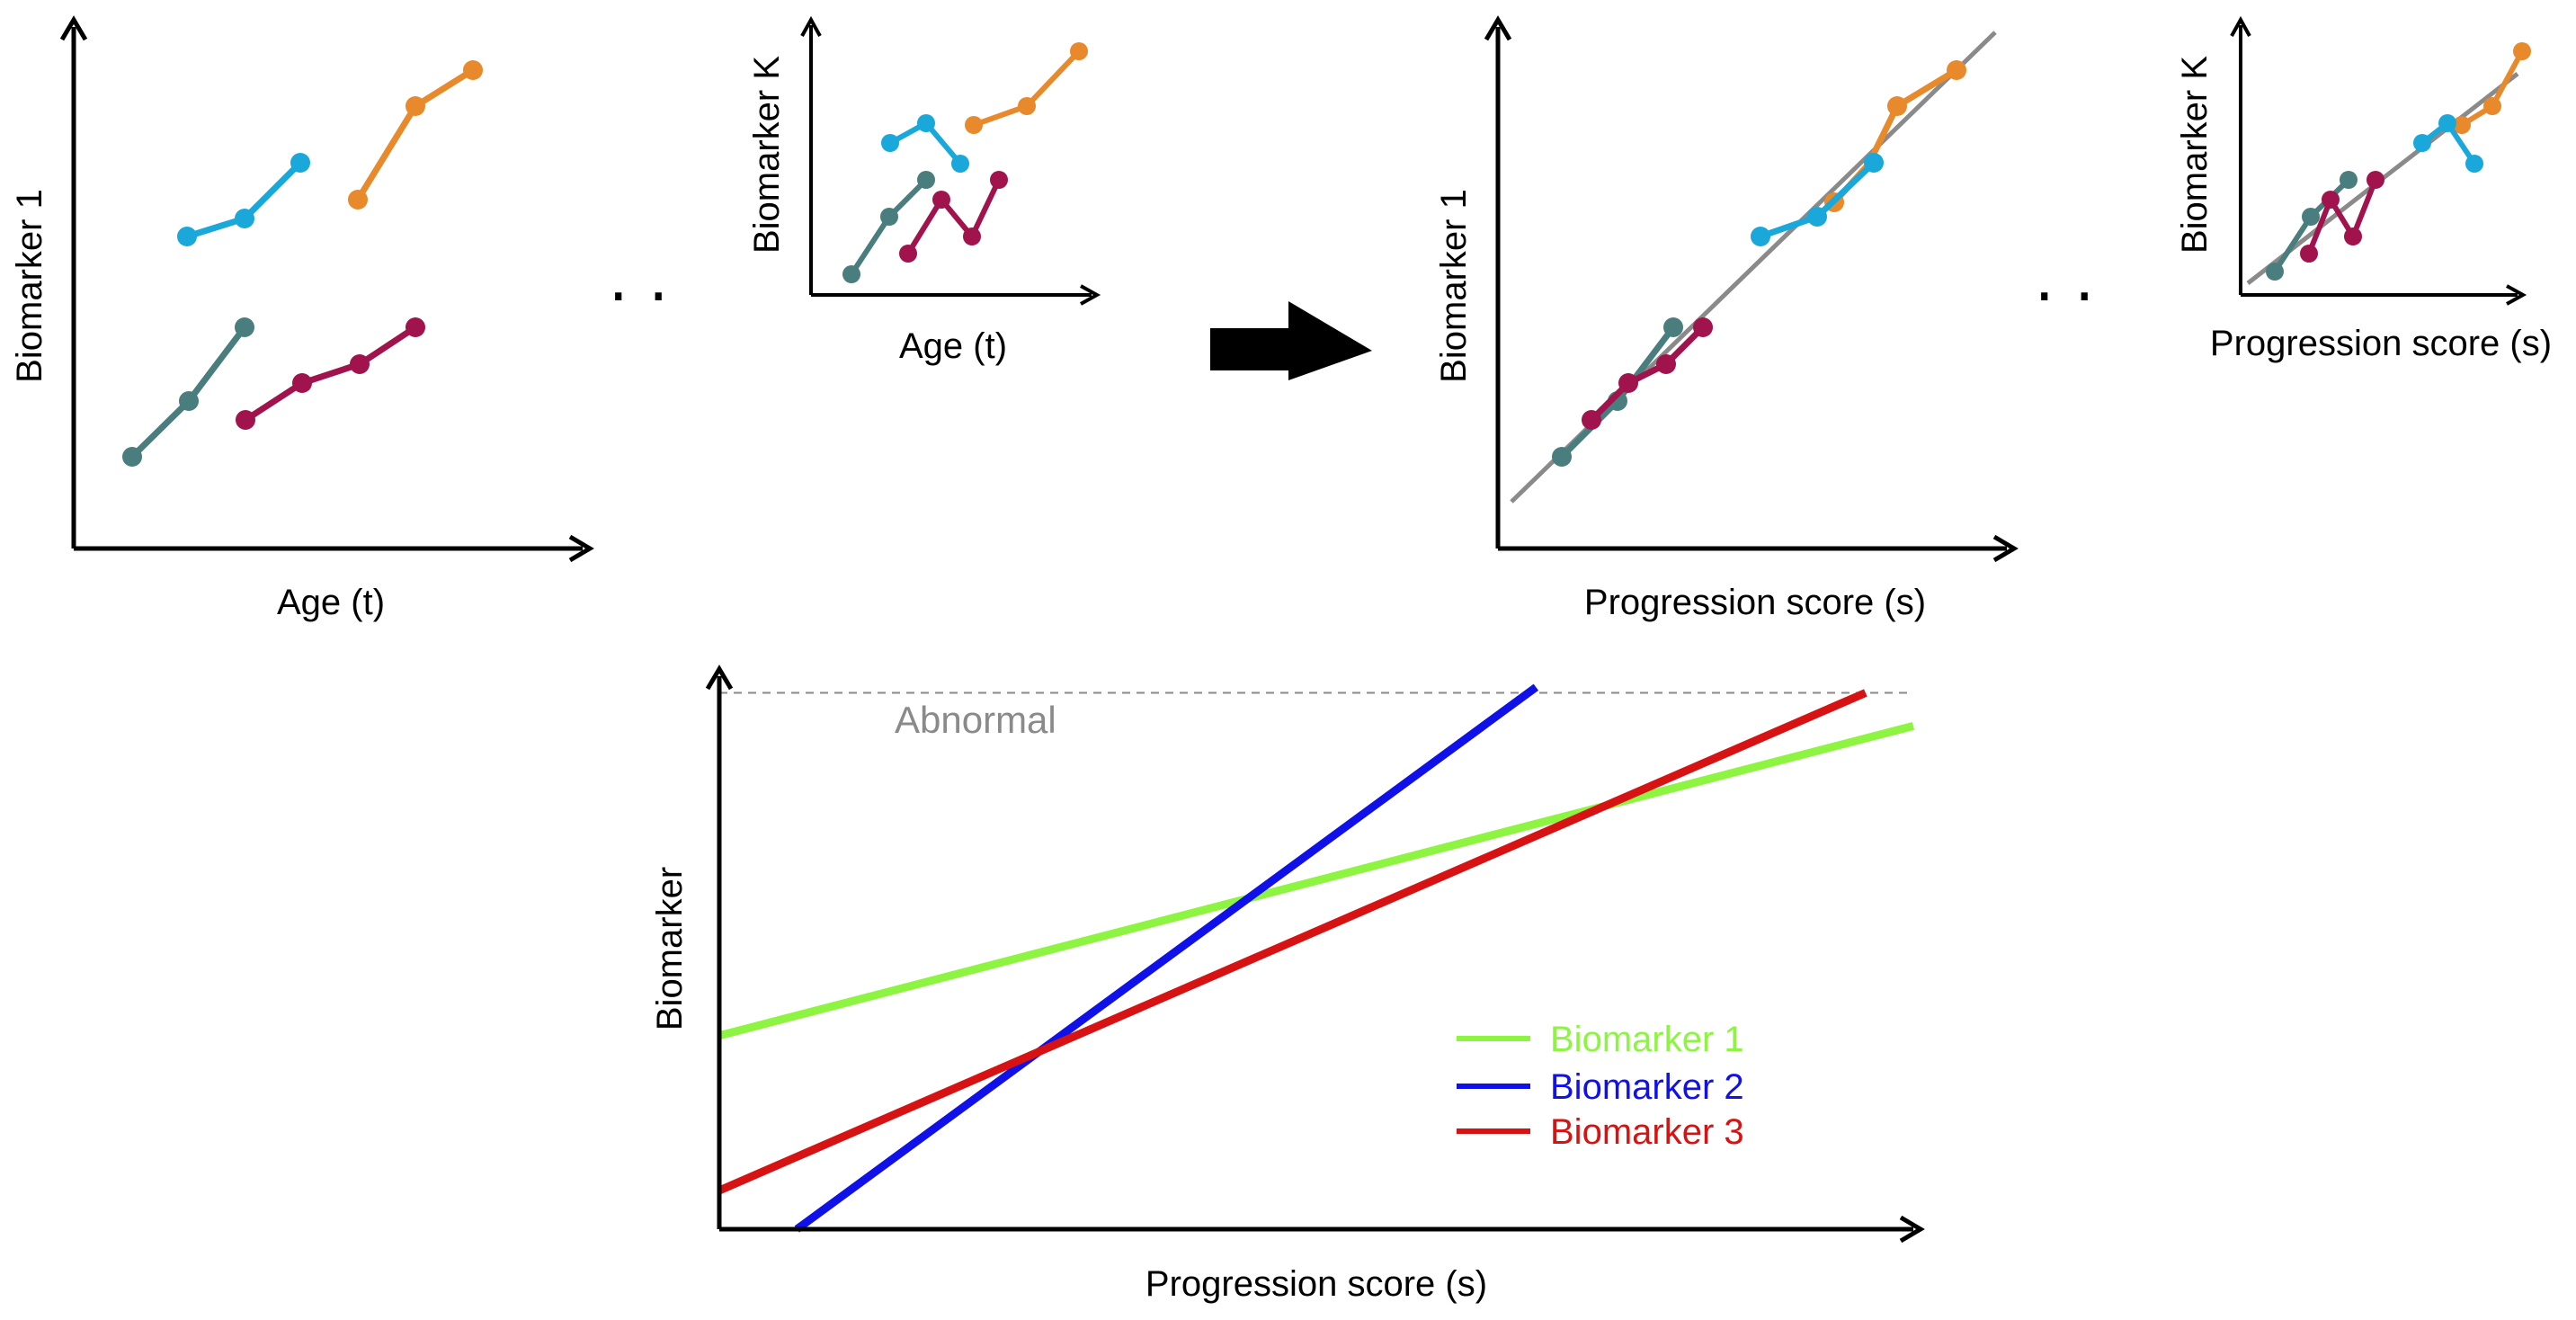  What do you see at coordinates (303, 263) in the screenshot?
I see `panel-1-series` at bounding box center [303, 263].